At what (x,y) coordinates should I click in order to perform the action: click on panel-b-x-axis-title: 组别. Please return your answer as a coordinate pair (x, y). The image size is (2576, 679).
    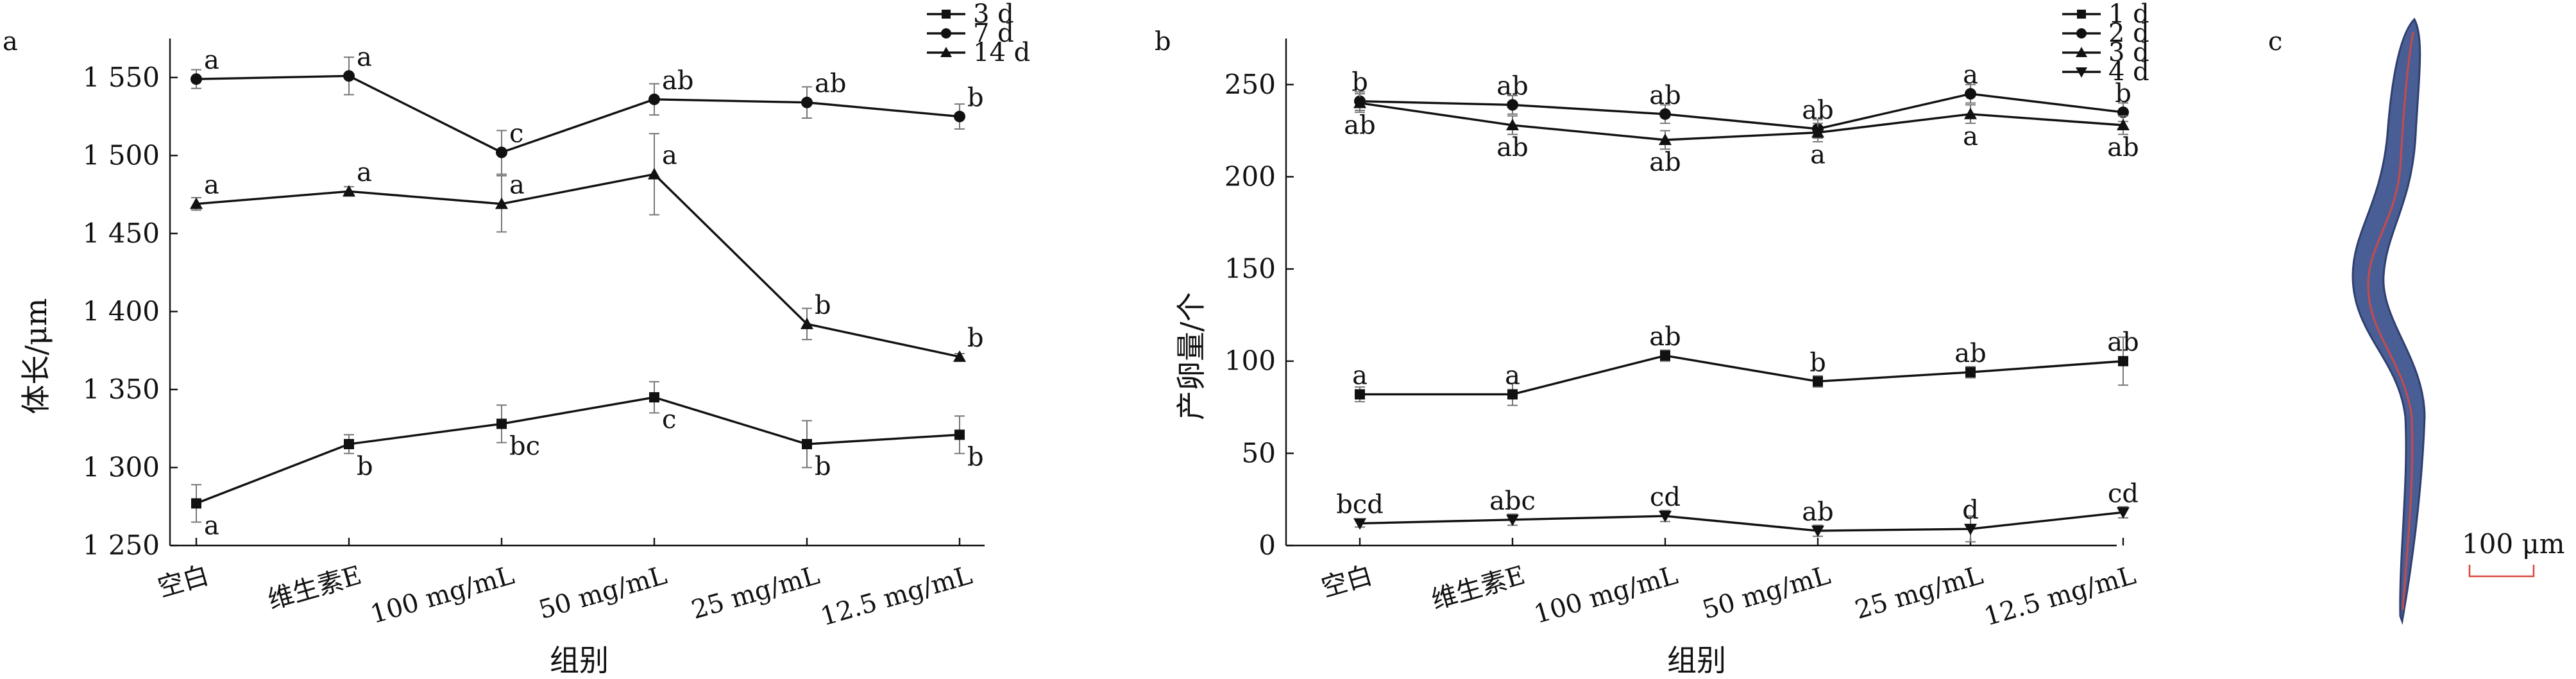
    Looking at the image, I should click on (1696, 661).